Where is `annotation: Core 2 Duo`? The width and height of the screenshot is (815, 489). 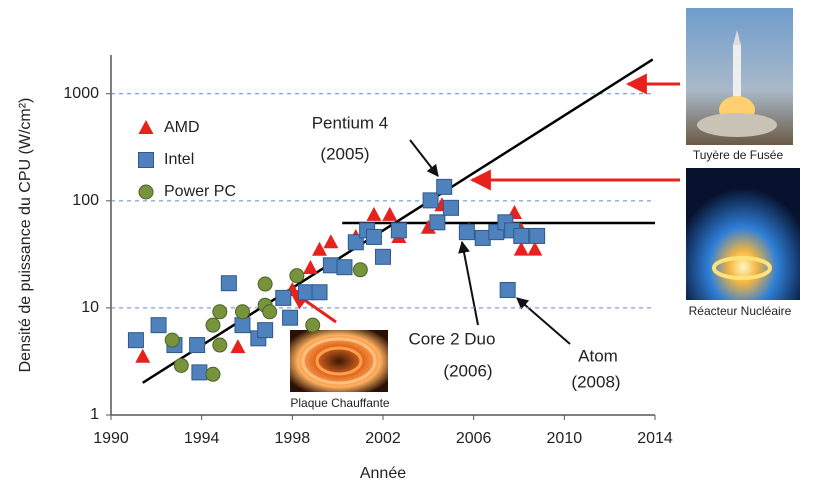 annotation: Core 2 Duo is located at coordinates (452, 338).